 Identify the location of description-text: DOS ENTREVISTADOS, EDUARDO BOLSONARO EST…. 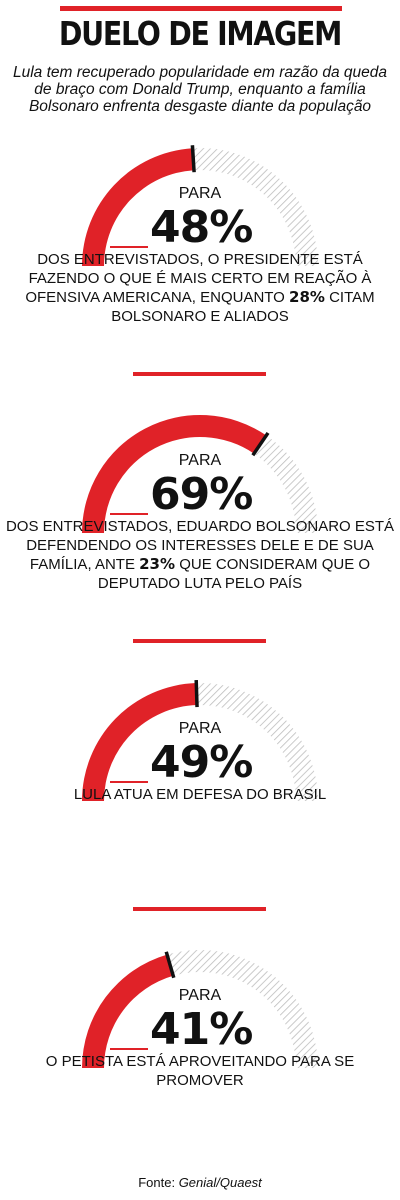
(200, 545).